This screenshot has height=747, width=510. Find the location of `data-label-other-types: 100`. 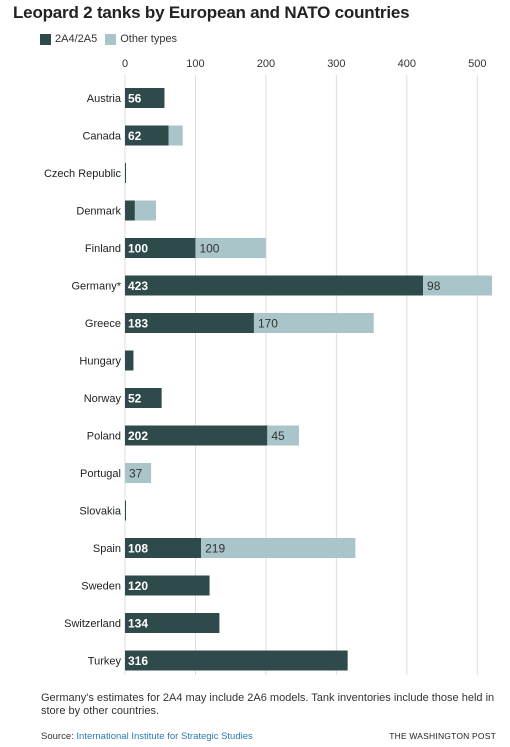

data-label-other-types: 100 is located at coordinates (209, 249).